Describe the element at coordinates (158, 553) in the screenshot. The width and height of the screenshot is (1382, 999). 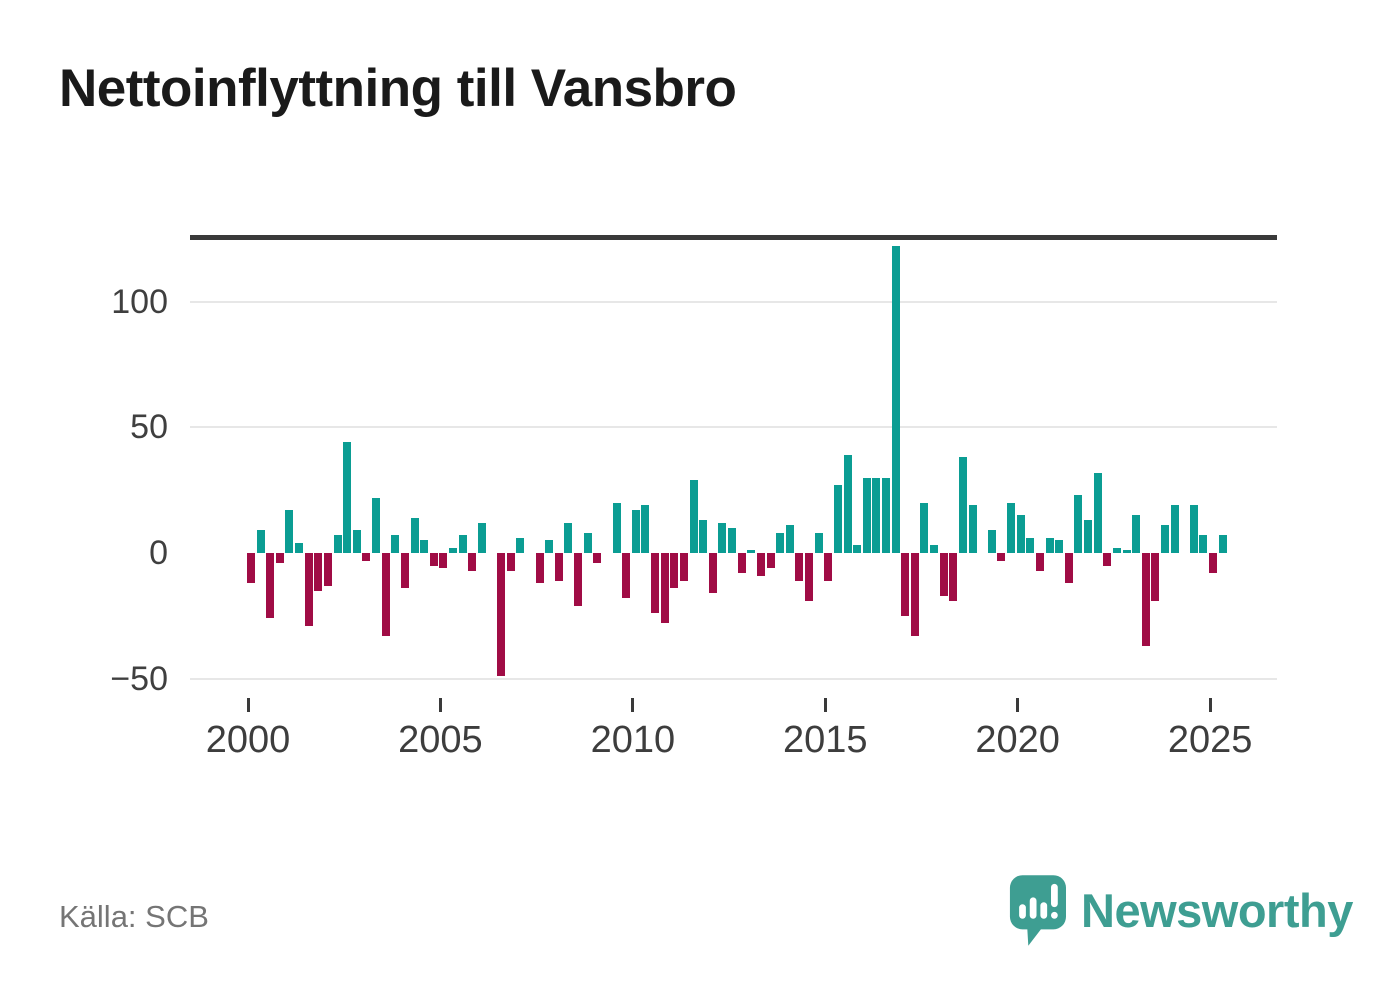
I see `y-tick-label: 0` at that location.